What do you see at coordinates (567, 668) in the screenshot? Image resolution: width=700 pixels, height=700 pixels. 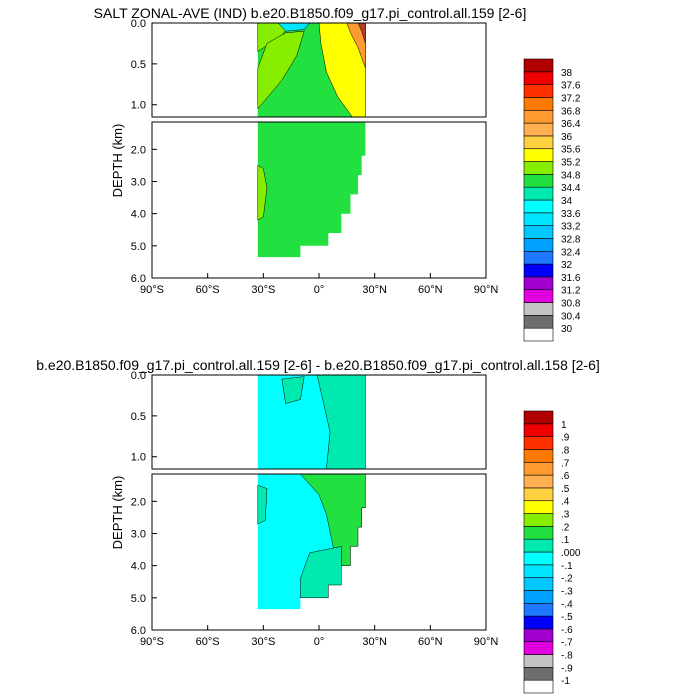 I see `colorbar-label: -.9` at bounding box center [567, 668].